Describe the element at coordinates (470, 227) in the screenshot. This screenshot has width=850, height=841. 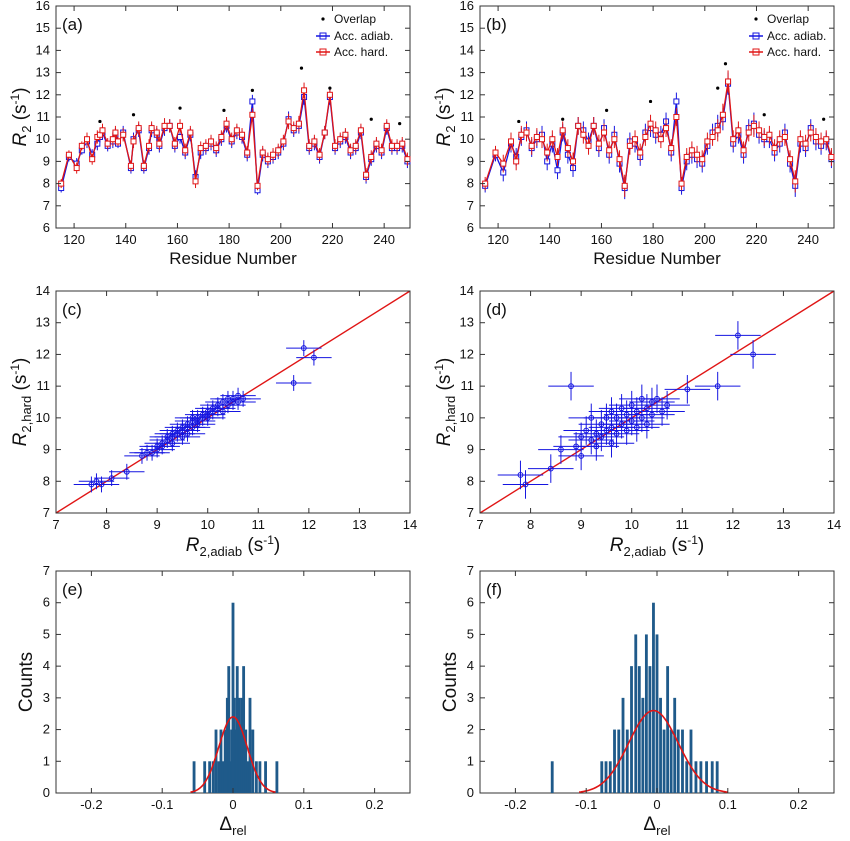
I see `y-tick-label: 6` at that location.